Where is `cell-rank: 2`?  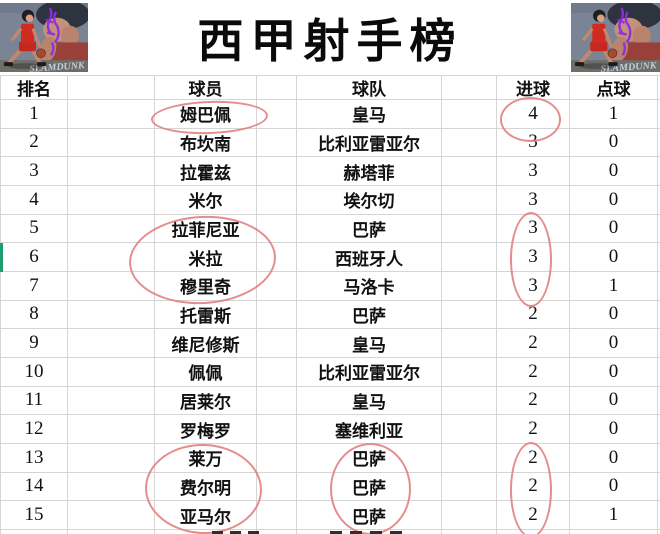 cell-rank: 2 is located at coordinates (34, 143).